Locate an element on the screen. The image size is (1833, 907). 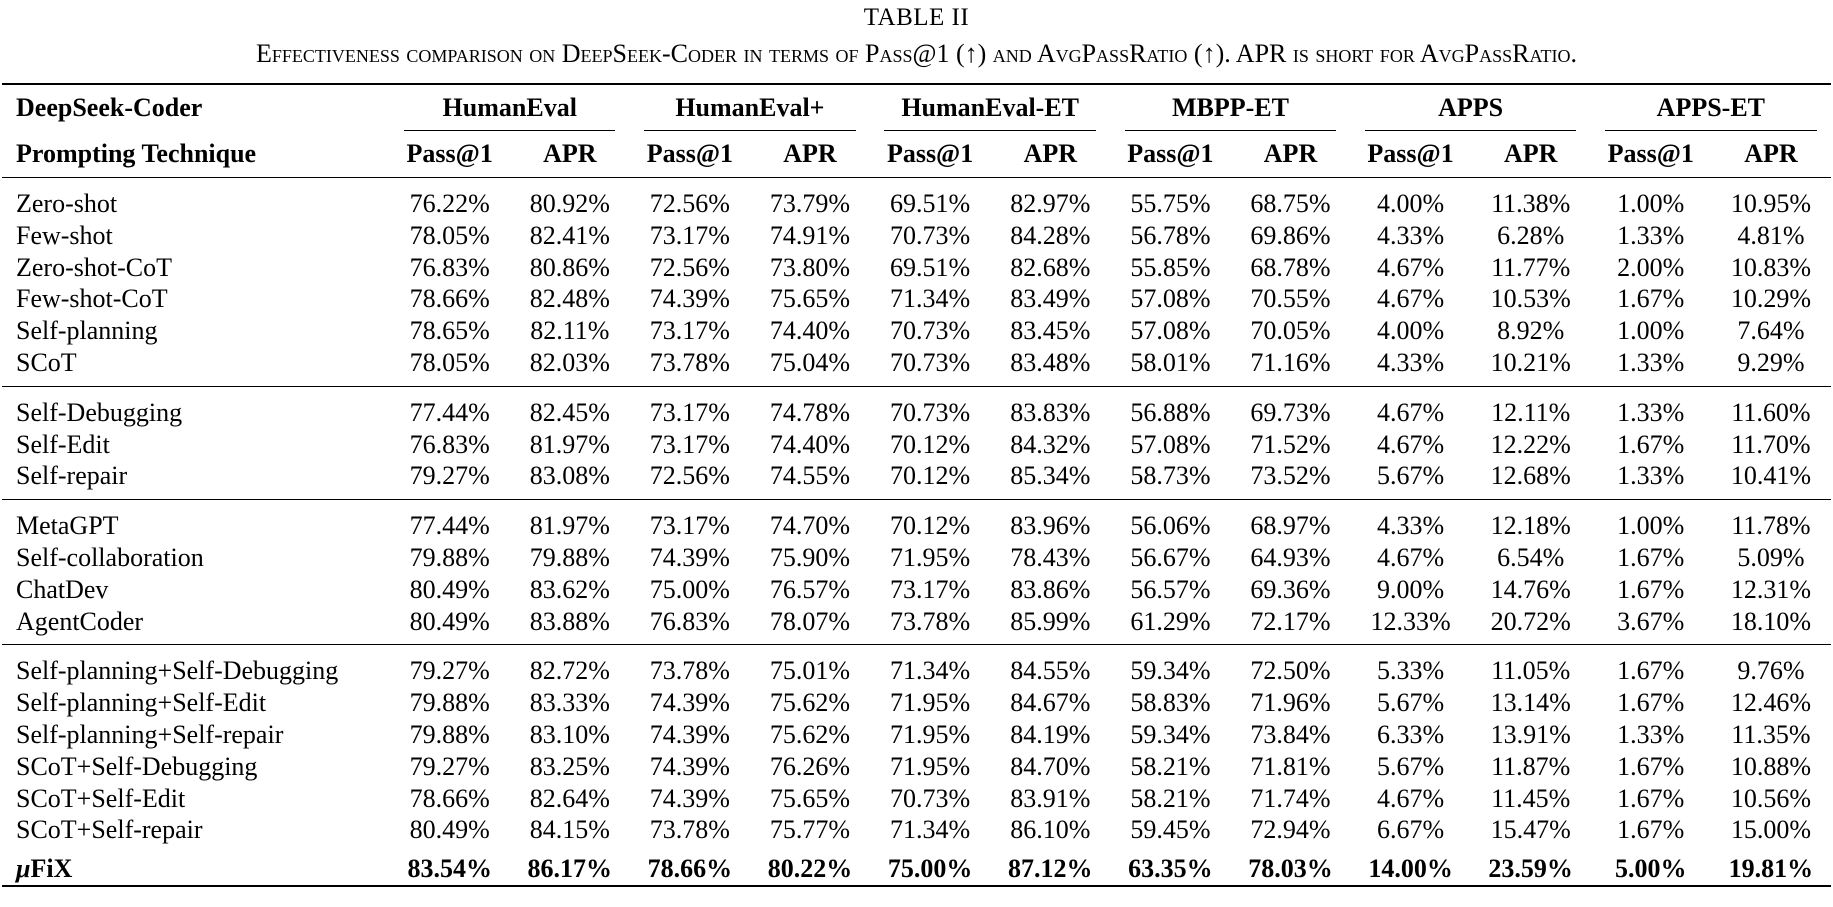
cell-value: 10.41% is located at coordinates (1770, 476).